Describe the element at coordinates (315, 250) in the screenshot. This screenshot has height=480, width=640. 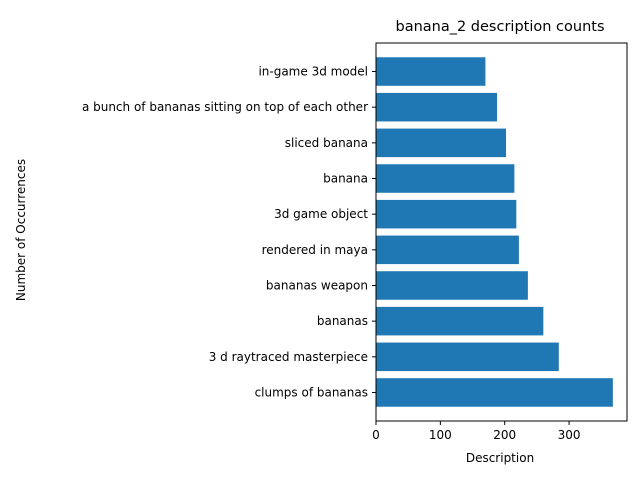
I see `y-tick-label: rendered in maya` at that location.